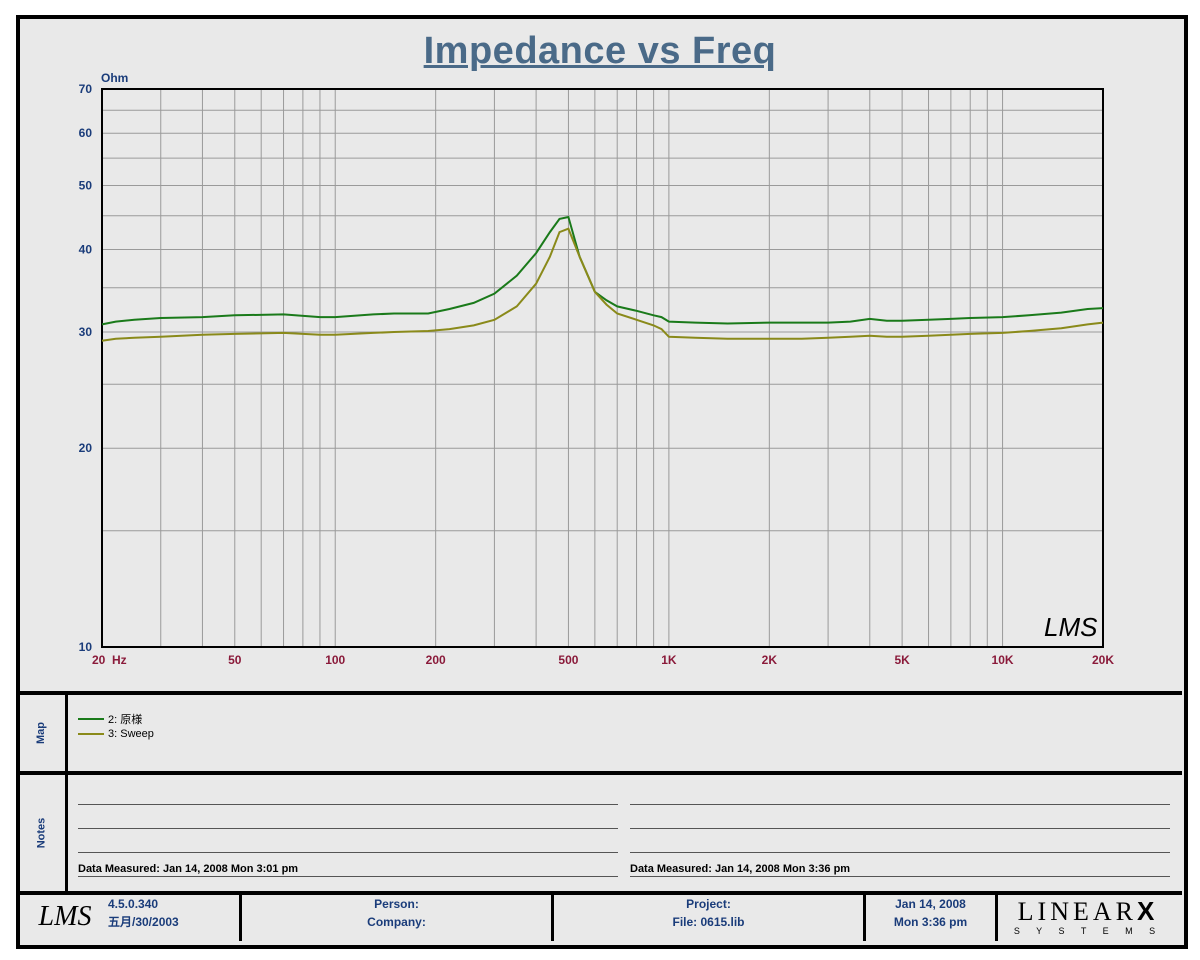  I want to click on footer-project: Project:, so click(708, 904).